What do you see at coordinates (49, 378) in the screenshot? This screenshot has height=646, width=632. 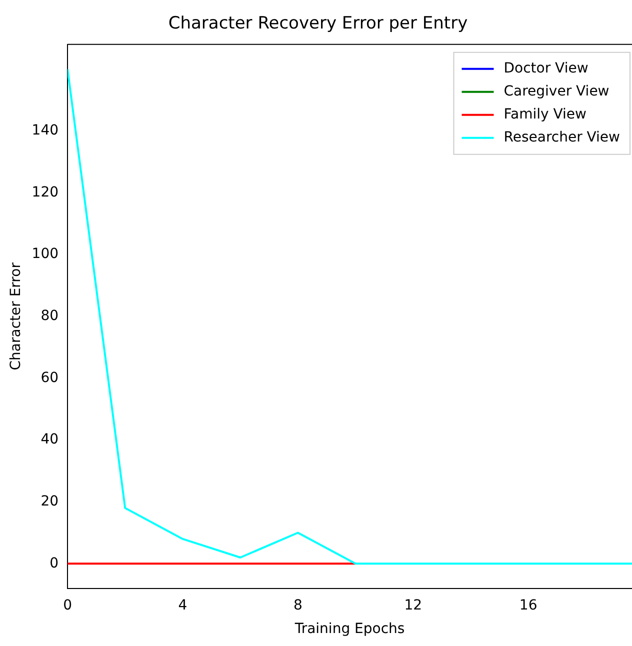 I see `y-tick-label: 60` at bounding box center [49, 378].